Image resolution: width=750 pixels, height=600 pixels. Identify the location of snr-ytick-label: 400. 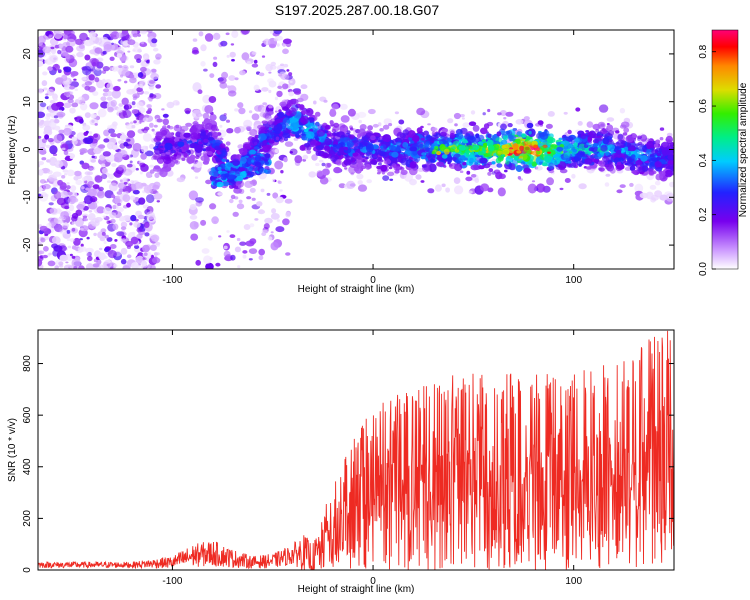
(27, 466).